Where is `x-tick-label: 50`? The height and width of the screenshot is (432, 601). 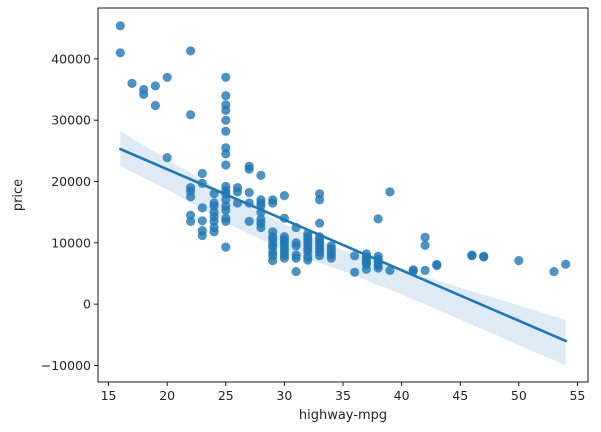 x-tick-label: 50 is located at coordinates (519, 395).